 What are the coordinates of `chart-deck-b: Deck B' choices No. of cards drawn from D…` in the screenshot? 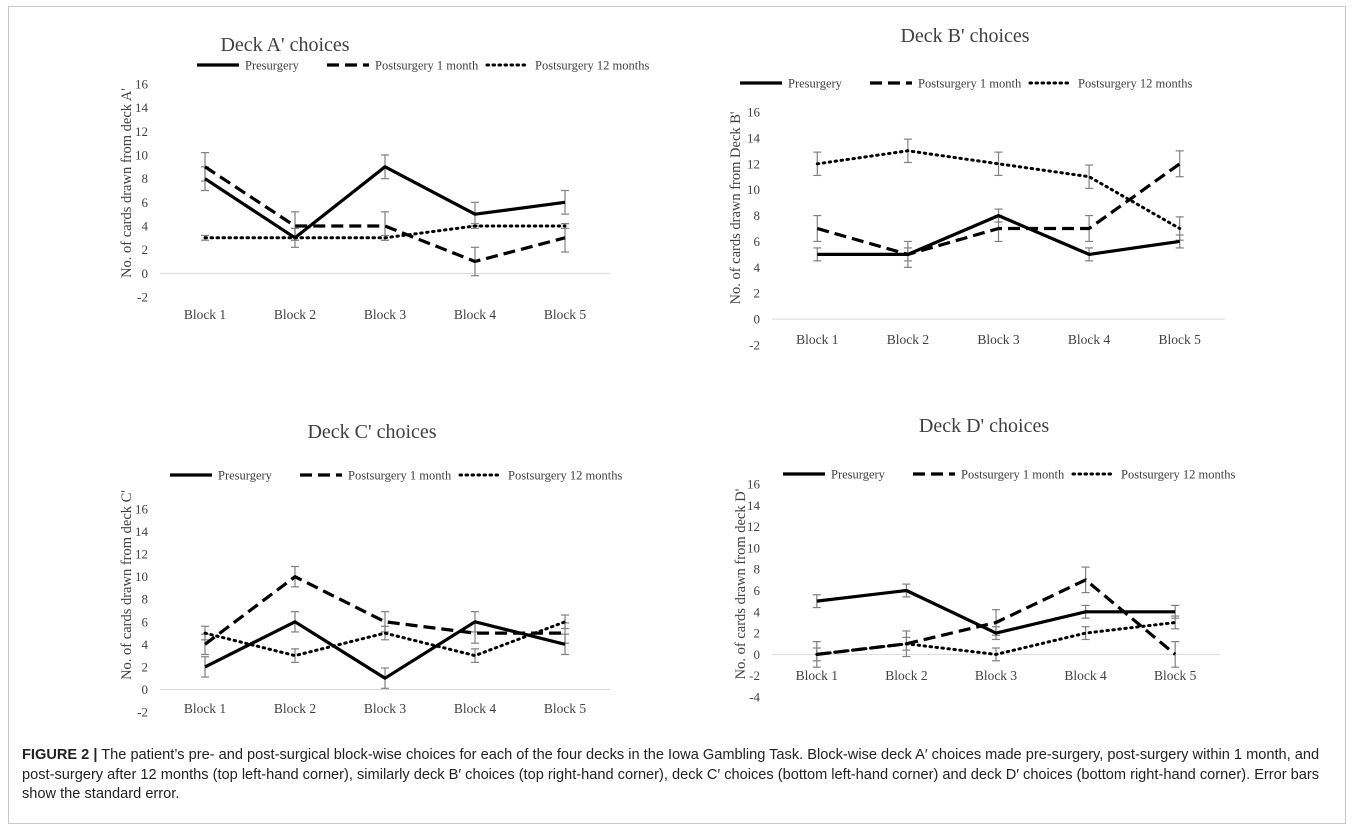 It's located at (976, 189).